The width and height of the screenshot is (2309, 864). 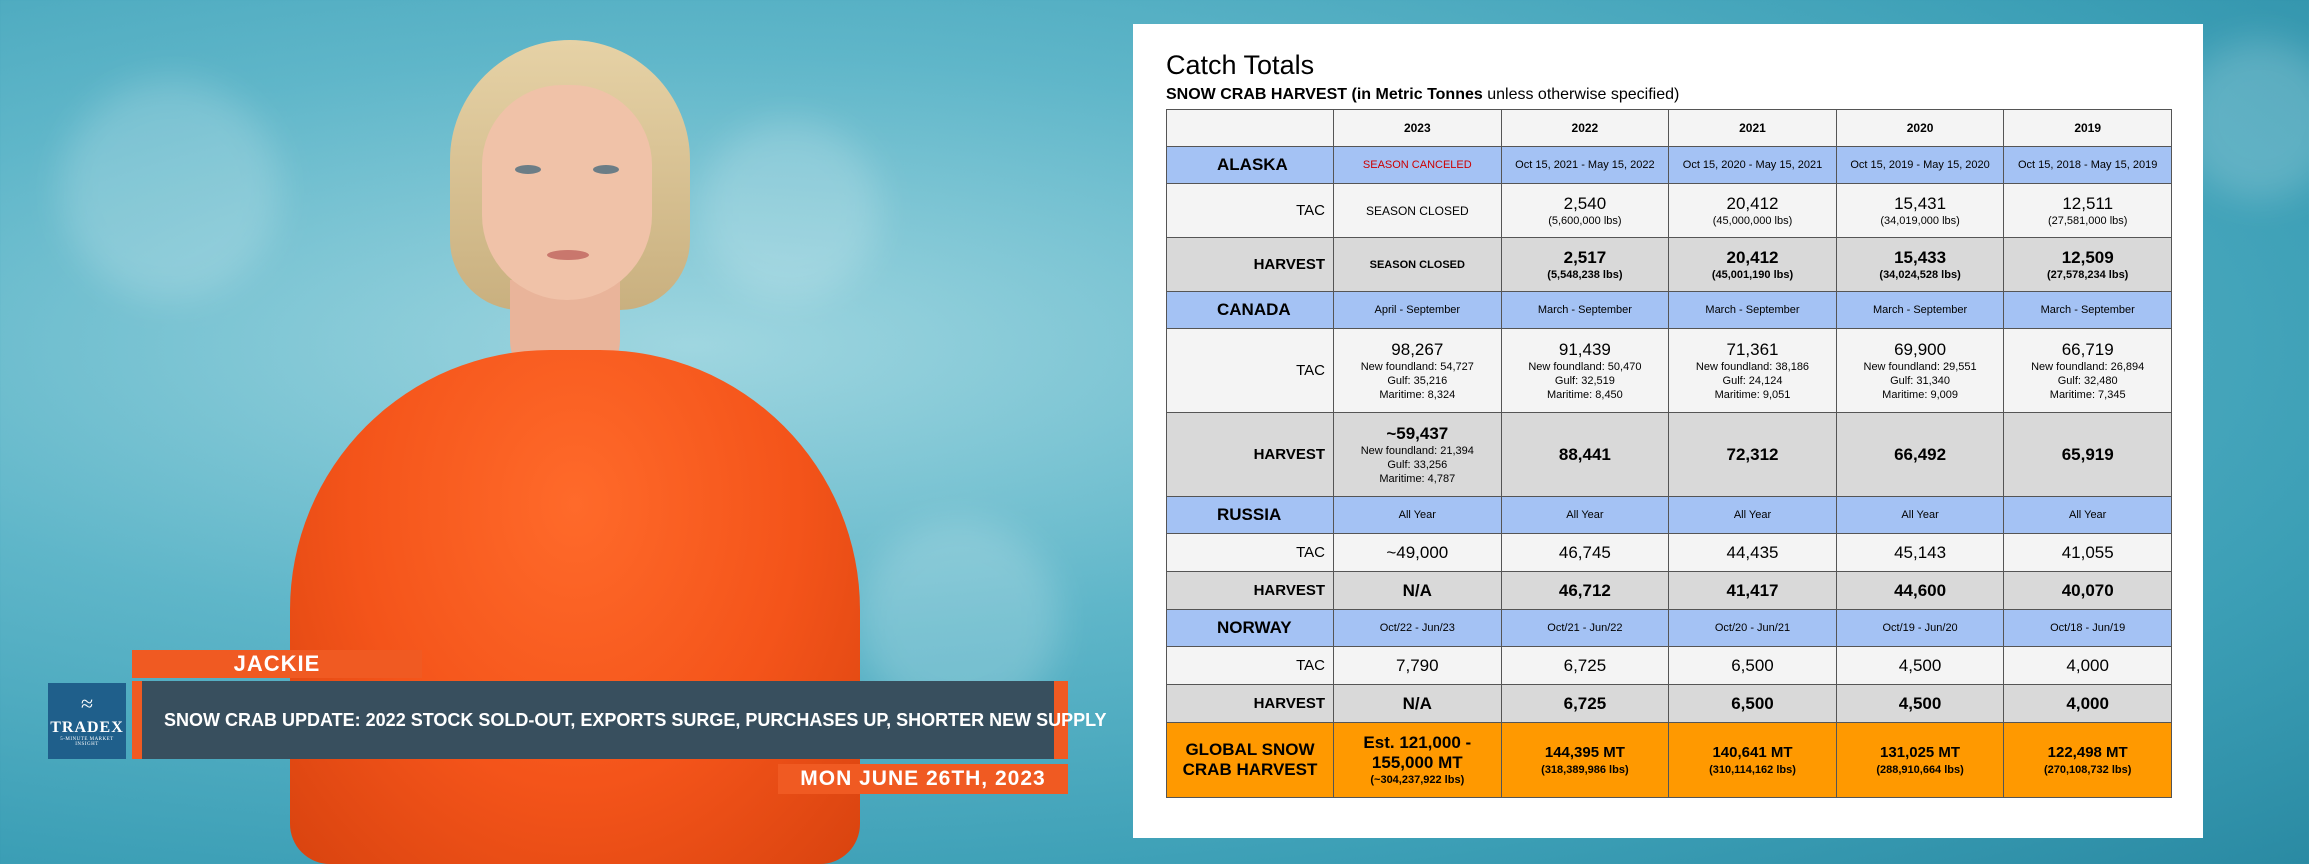 I want to click on cell-main: 72,312, so click(x=1752, y=454).